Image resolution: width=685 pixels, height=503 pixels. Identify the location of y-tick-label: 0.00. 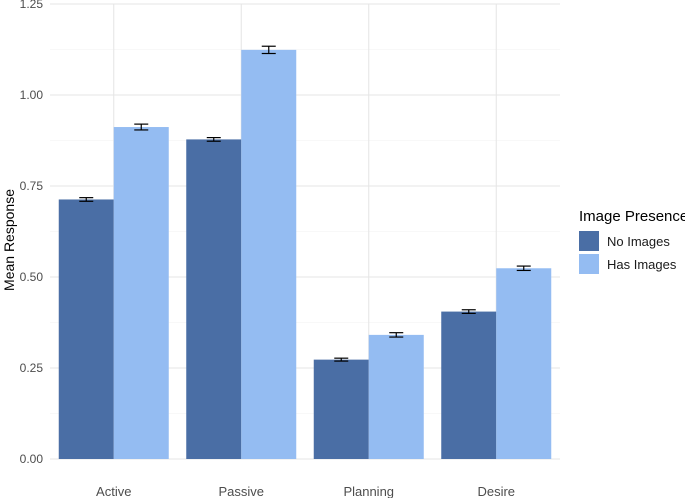
(32, 459).